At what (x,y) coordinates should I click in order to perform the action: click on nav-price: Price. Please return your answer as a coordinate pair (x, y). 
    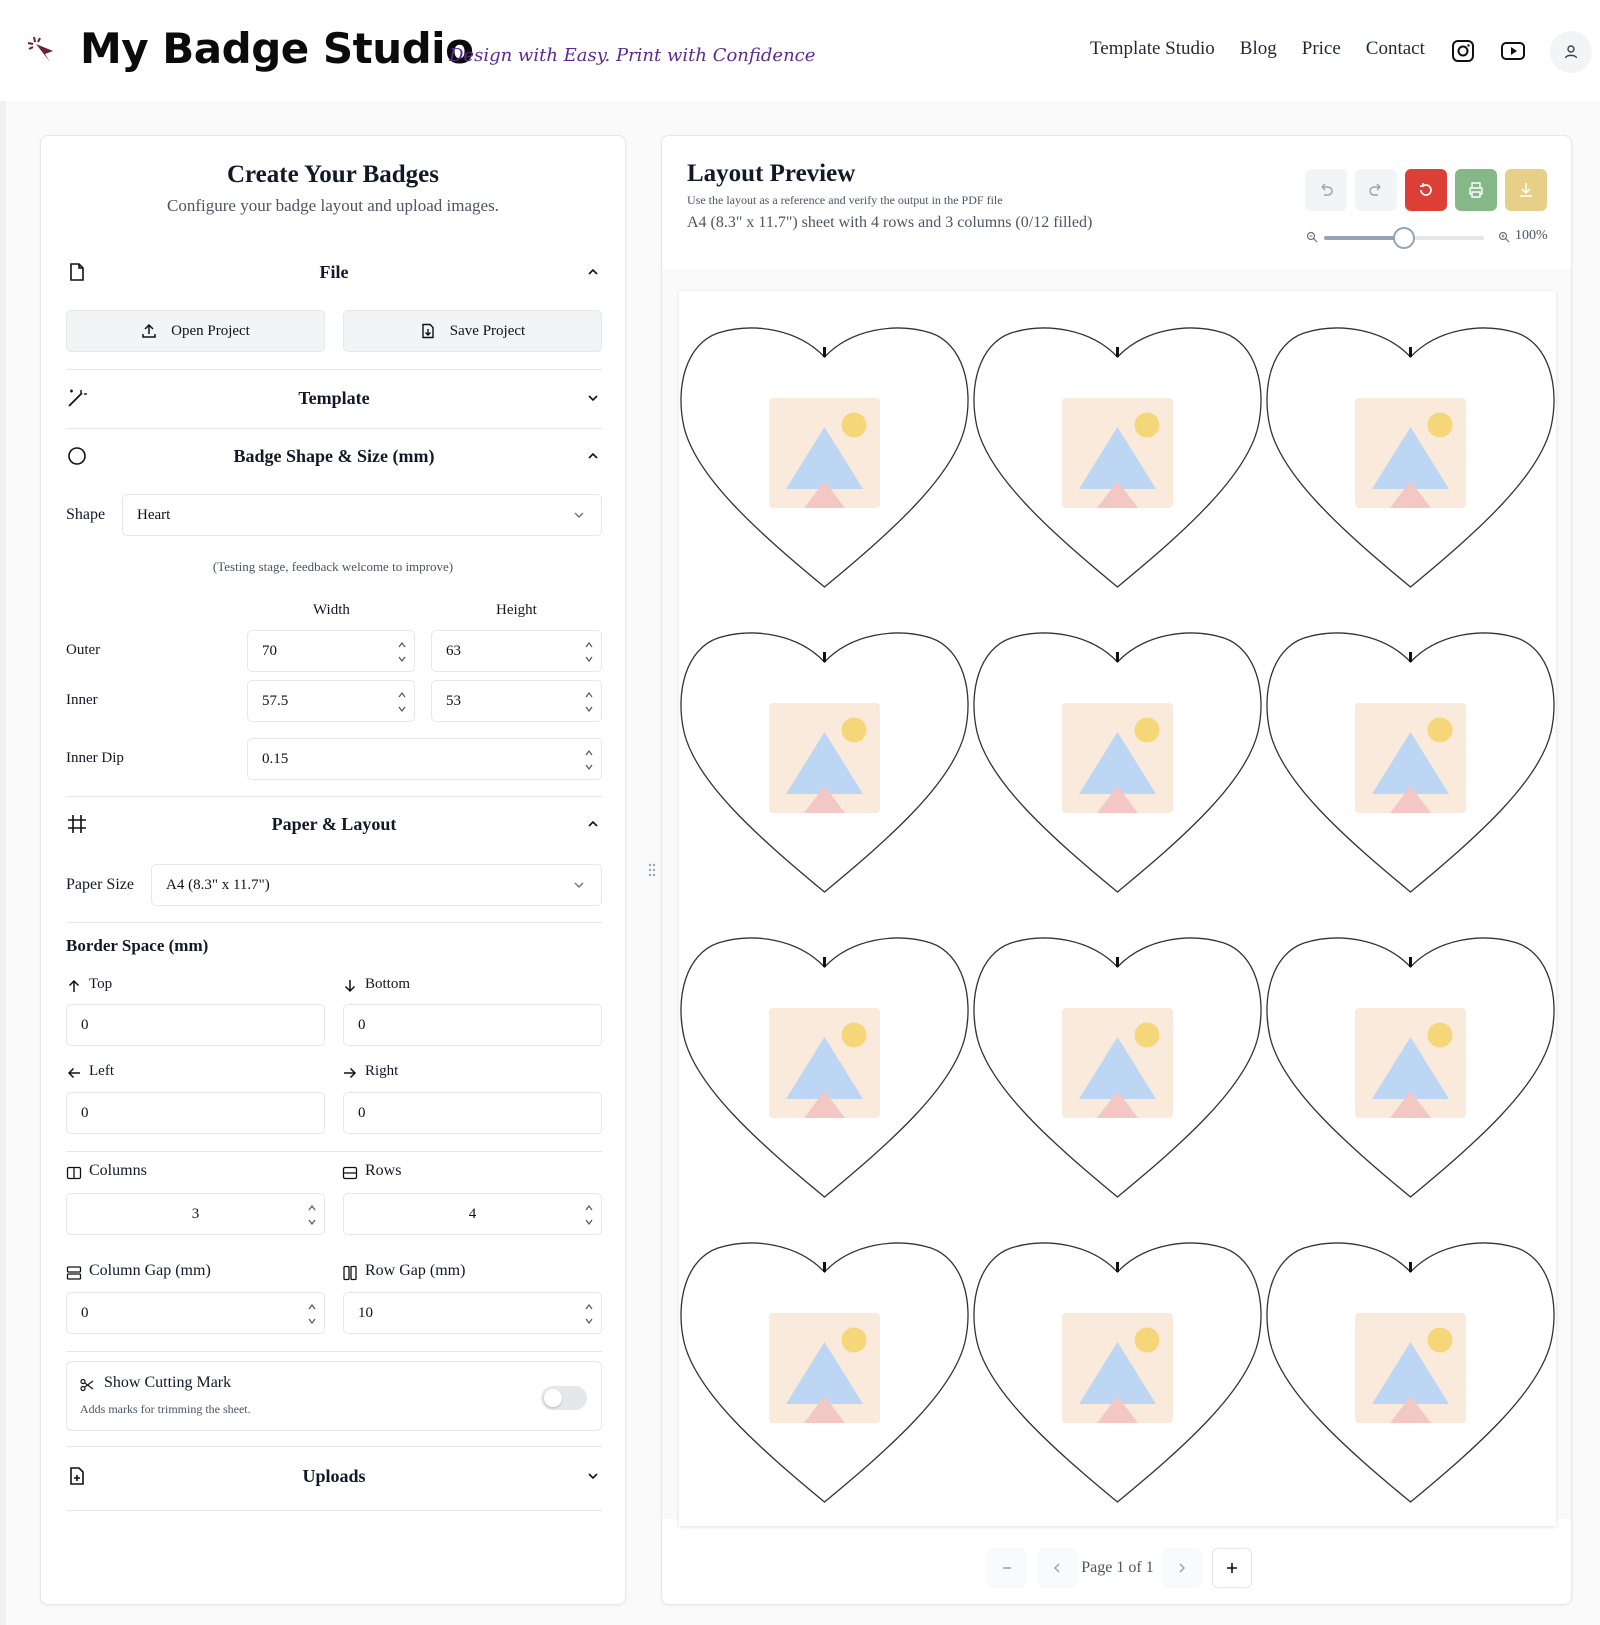
    Looking at the image, I should click on (1321, 48).